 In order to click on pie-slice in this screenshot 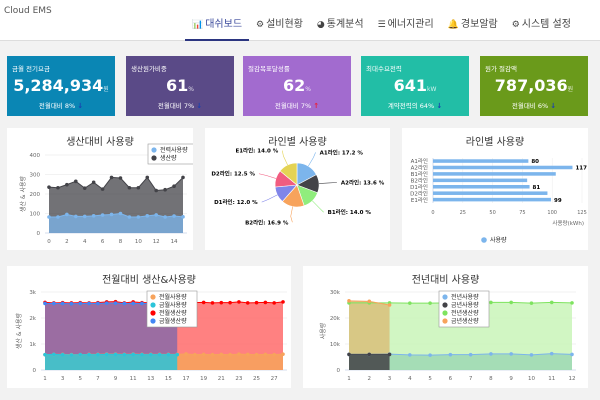, I will do `click(288, 174)`.